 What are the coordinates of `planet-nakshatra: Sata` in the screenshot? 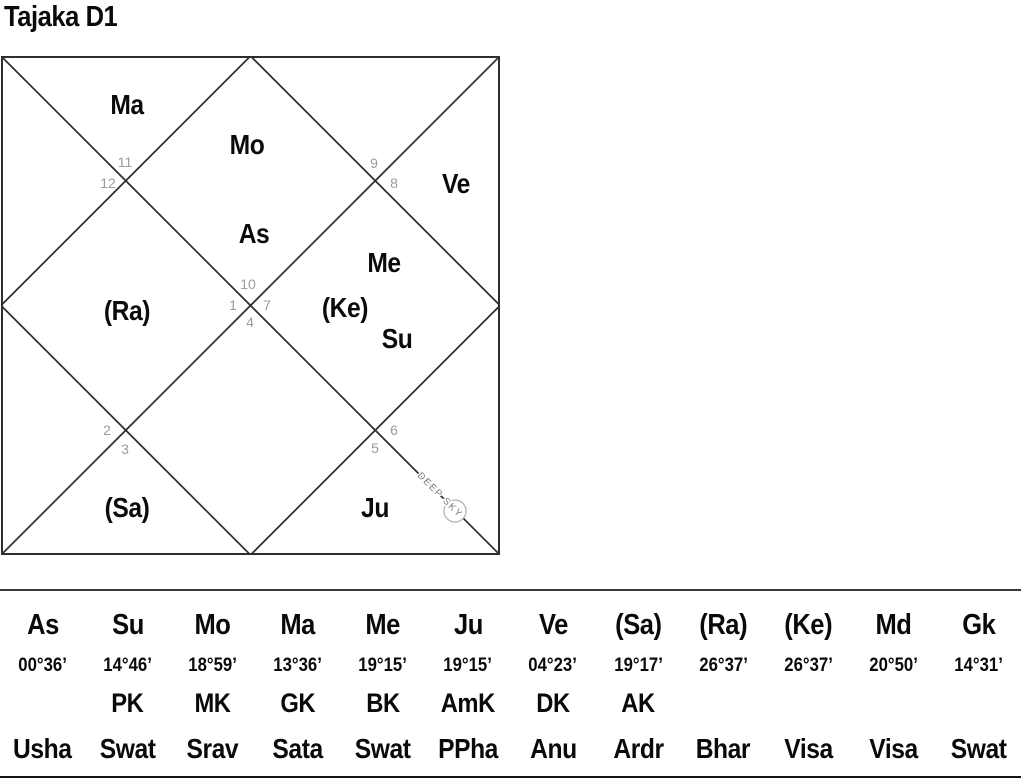 It's located at (298, 748).